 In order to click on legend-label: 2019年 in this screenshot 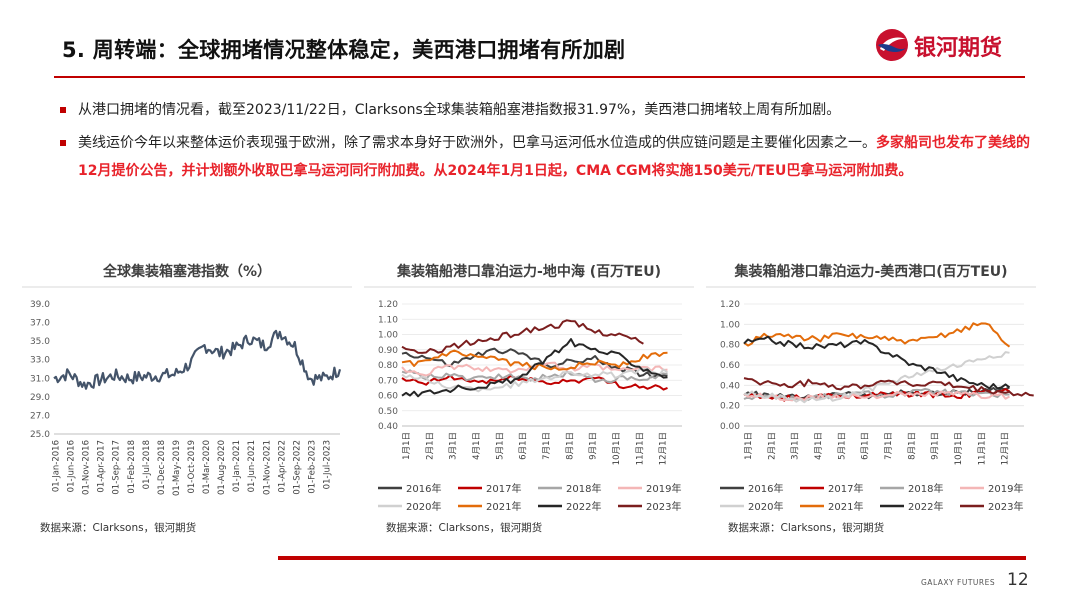, I will do `click(1005, 488)`.